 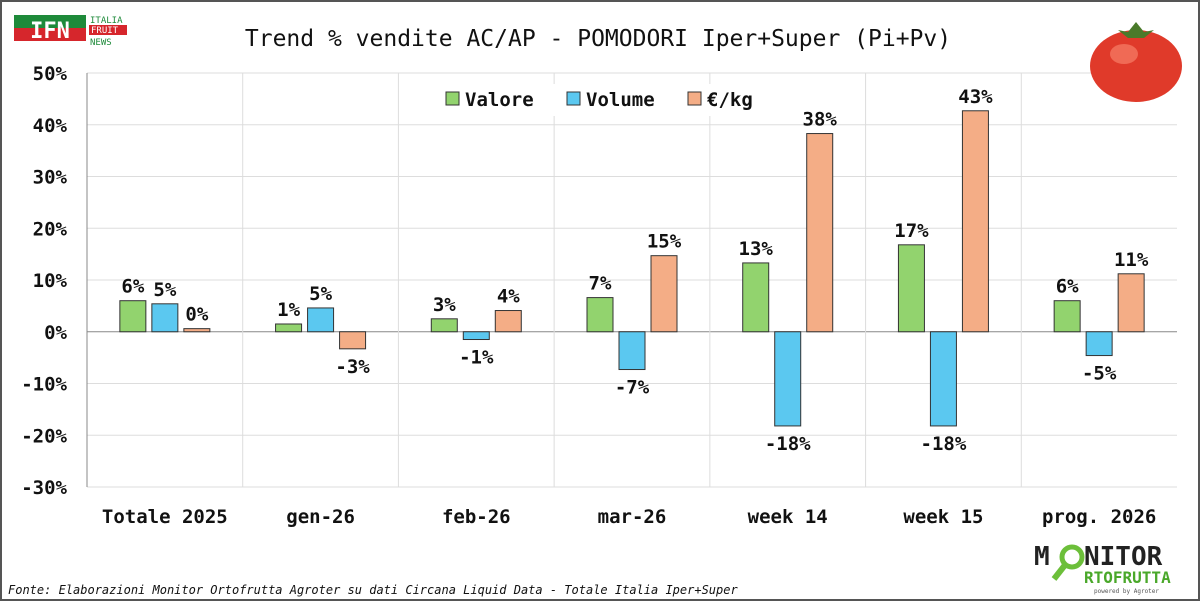 I want to click on data-label: 0%, so click(x=196, y=315).